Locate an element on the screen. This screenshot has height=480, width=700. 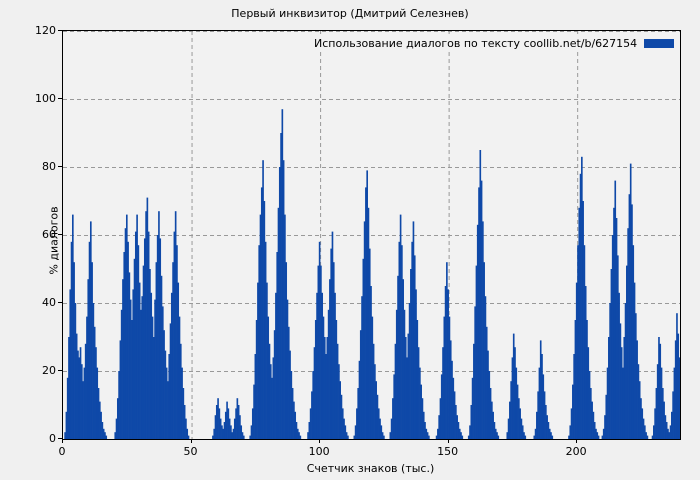
y-tick-label: 100 is located at coordinates (45, 98).